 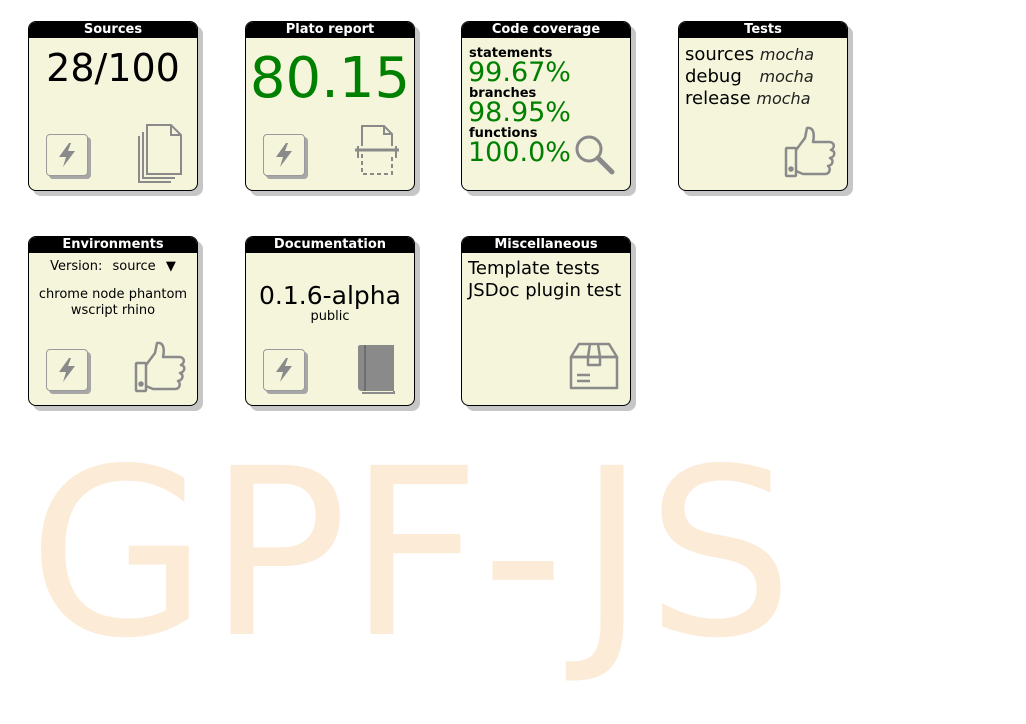 What do you see at coordinates (594, 154) in the screenshot?
I see `magnifier-icon` at bounding box center [594, 154].